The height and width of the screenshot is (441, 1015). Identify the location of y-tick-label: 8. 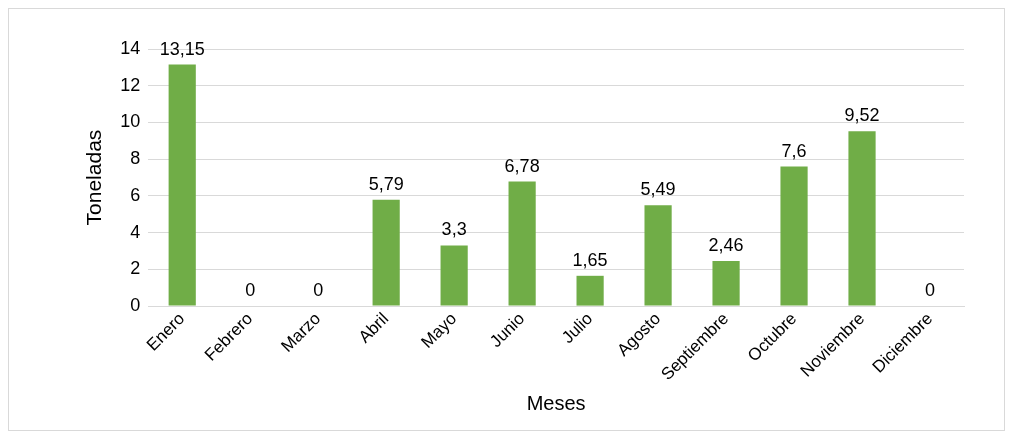
(135, 158).